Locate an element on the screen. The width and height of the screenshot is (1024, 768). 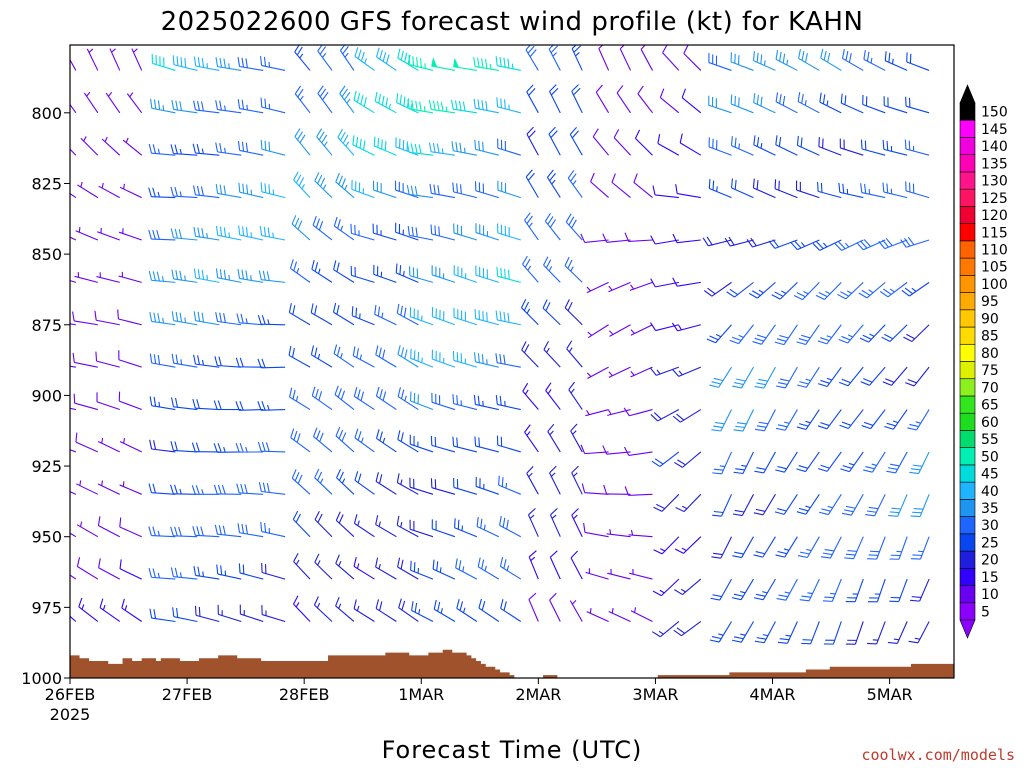
colorbar-tick-label: 95 is located at coordinates (990, 302).